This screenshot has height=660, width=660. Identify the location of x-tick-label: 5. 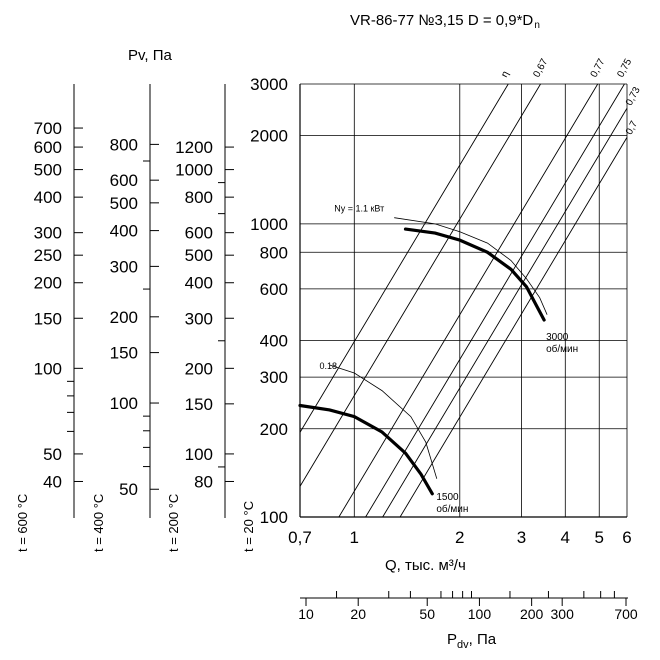
(599, 537).